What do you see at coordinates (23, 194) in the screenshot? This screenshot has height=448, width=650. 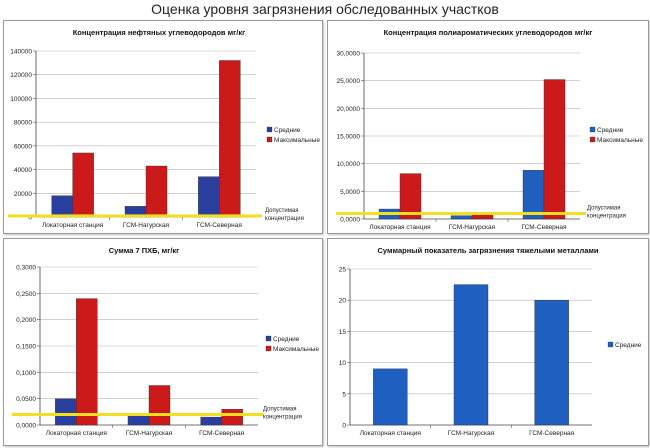 I see `y-tick-label: 20000` at bounding box center [23, 194].